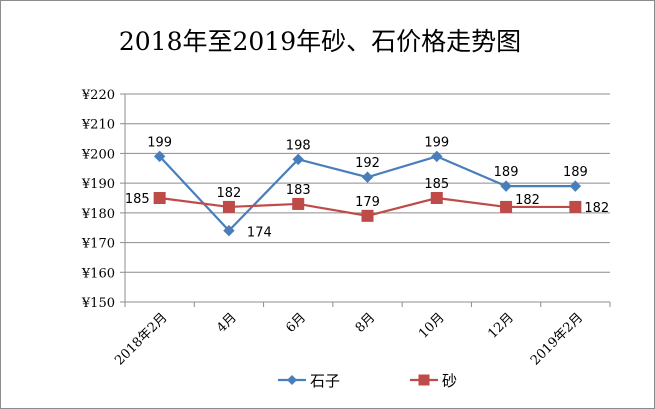  Describe the element at coordinates (296, 323) in the screenshot. I see `x-tick-label: 6月` at that location.